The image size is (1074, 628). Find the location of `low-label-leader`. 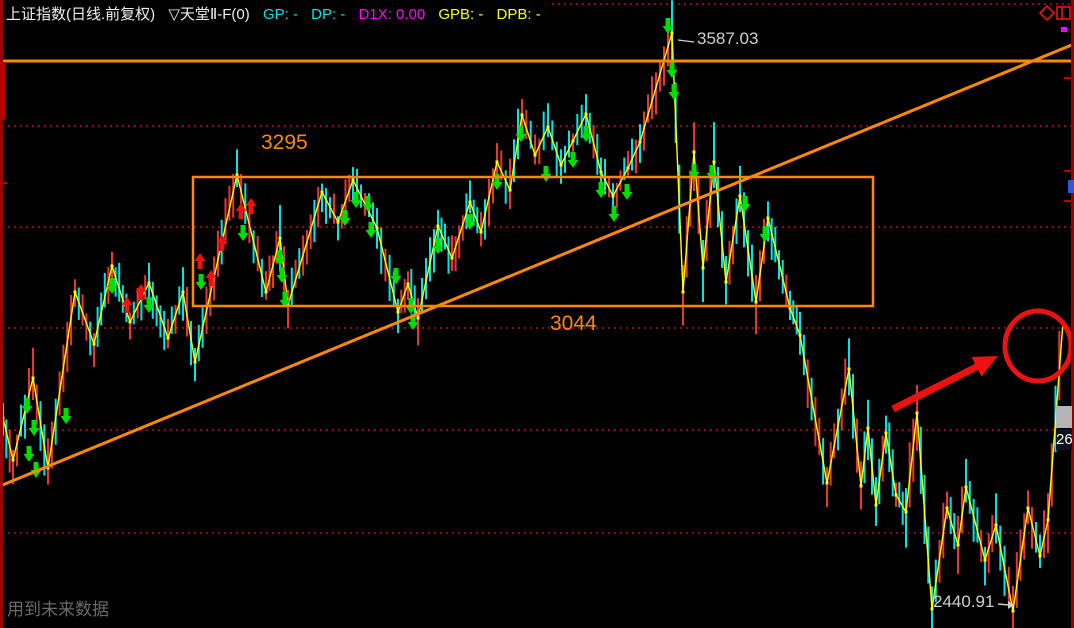

low-label-leader is located at coordinates (1003, 604).